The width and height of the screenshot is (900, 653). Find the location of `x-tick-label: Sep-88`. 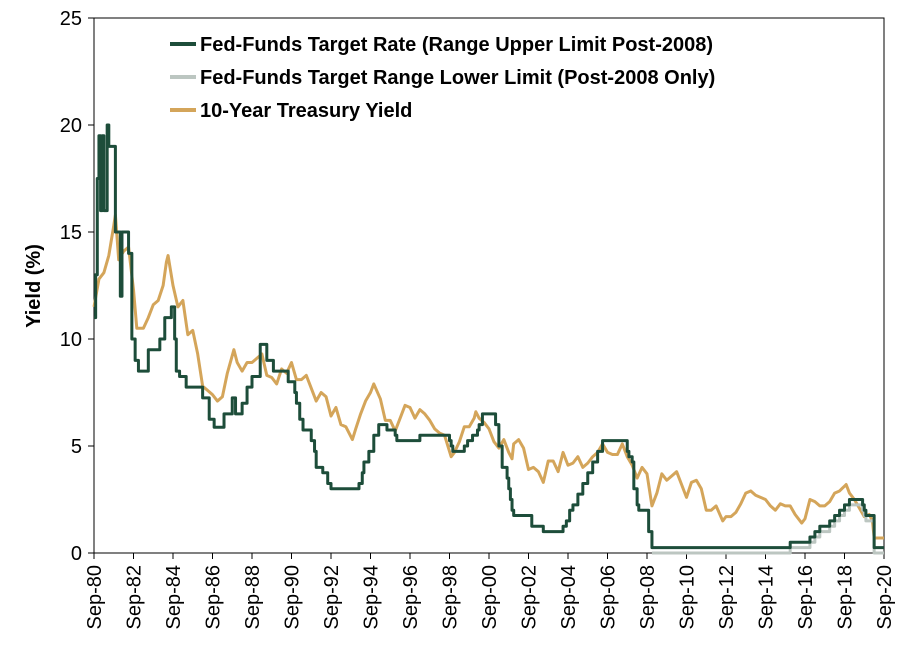

x-tick-label: Sep-88 is located at coordinates (253, 597).